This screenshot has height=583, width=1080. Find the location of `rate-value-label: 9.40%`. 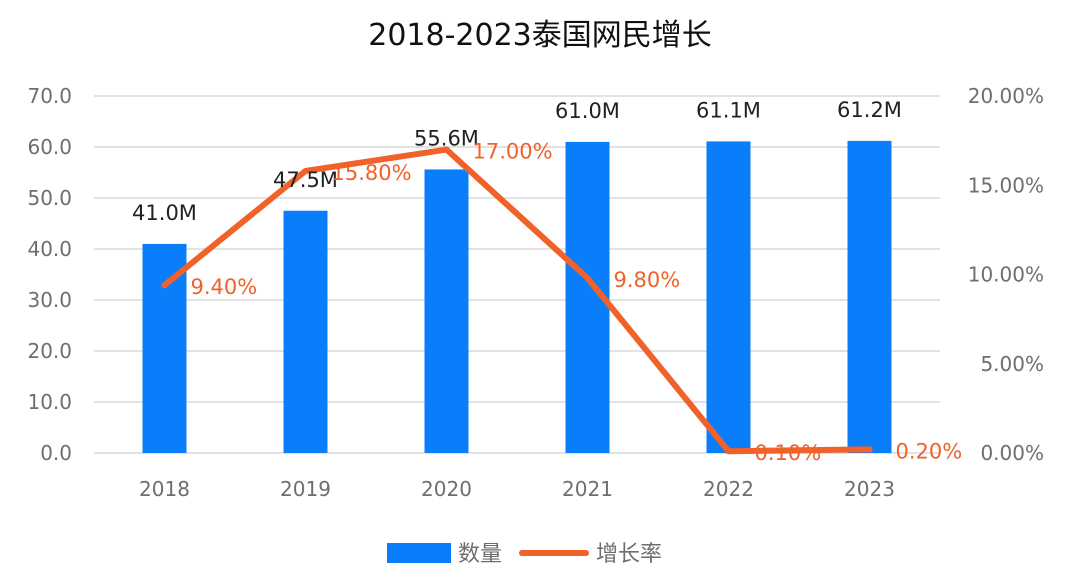

rate-value-label: 9.40% is located at coordinates (224, 287).